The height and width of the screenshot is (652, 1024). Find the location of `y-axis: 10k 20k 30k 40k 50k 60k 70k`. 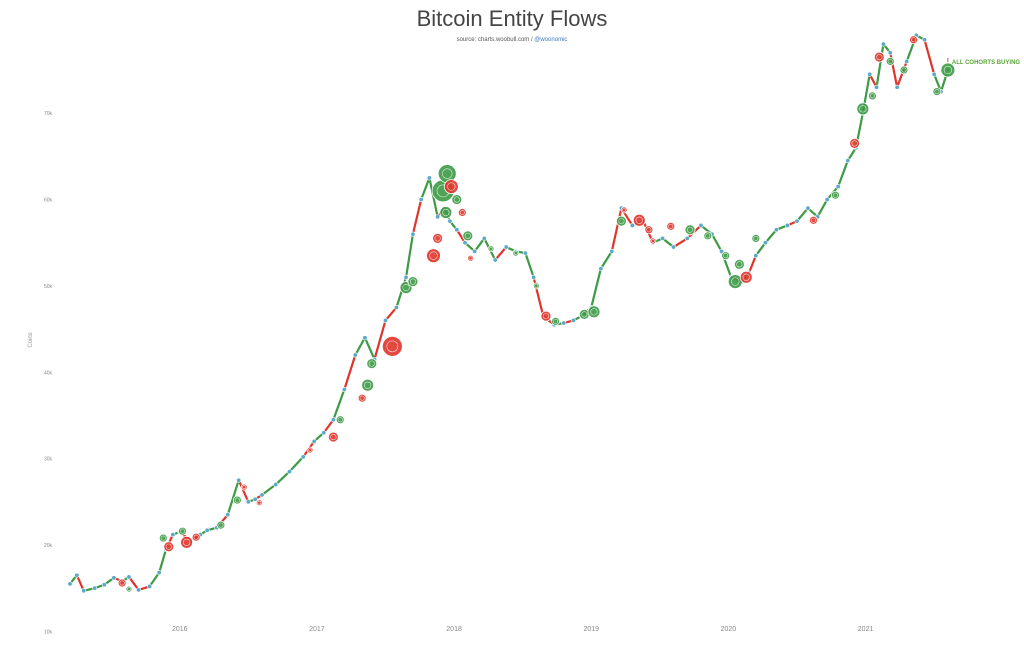

y-axis: 10k 20k 30k 40k 50k 60k 70k is located at coordinates (48, 373).